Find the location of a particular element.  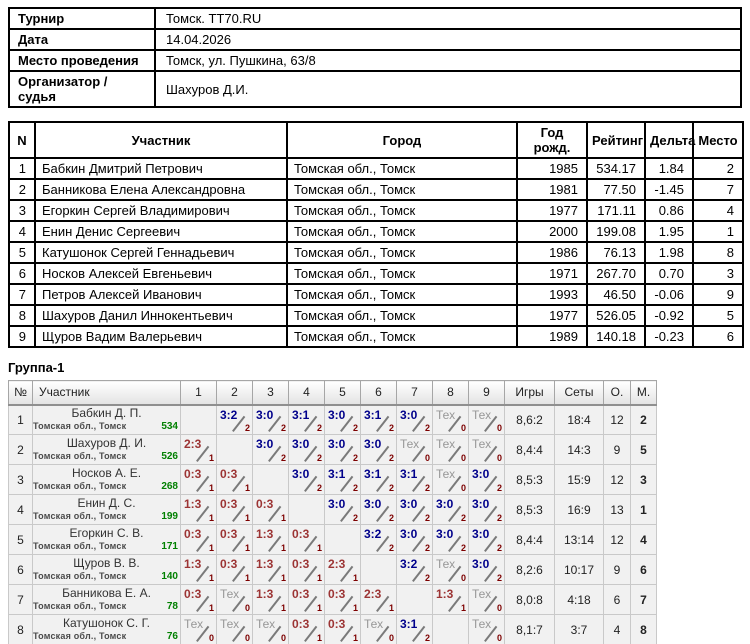

participant-rating: 76.13 is located at coordinates (616, 252).